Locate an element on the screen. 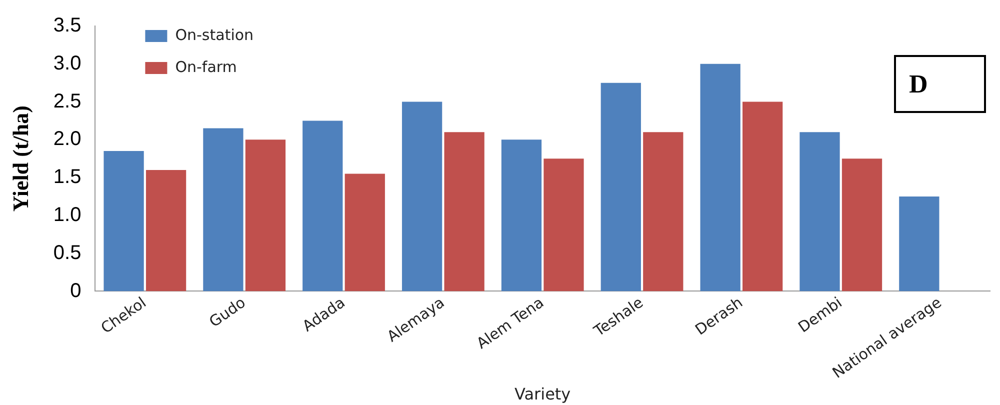 This screenshot has height=405, width=1000. y-tick-label: 0.5 is located at coordinates (67, 253).